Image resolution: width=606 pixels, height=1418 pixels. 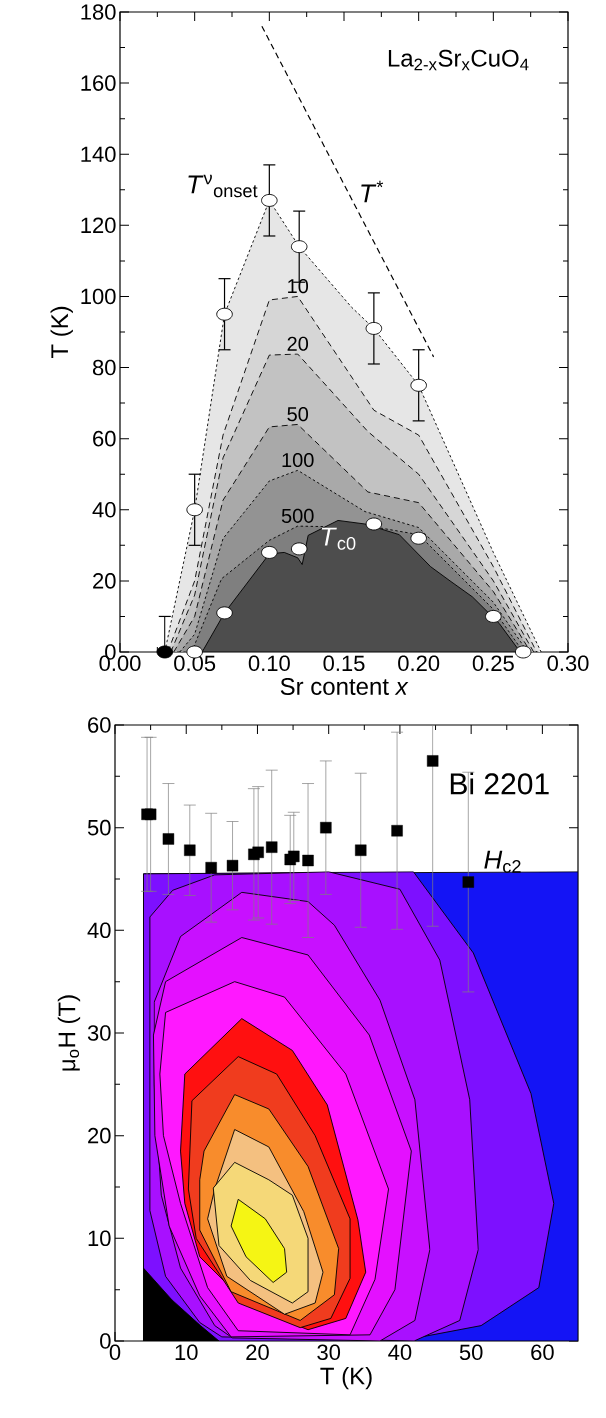 What do you see at coordinates (98, 296) in the screenshot?
I see `y-tick-label: 100` at bounding box center [98, 296].